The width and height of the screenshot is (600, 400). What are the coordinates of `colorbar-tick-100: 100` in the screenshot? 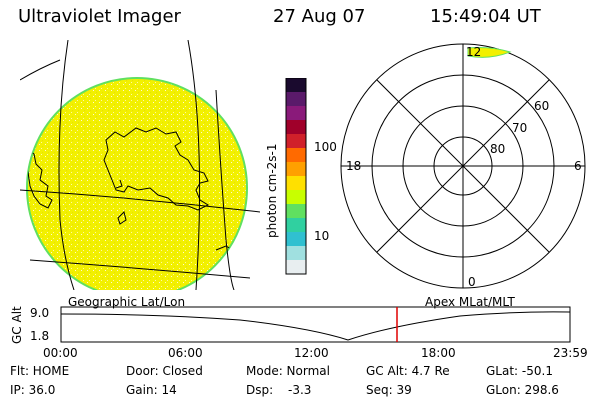 It's located at (325, 147).